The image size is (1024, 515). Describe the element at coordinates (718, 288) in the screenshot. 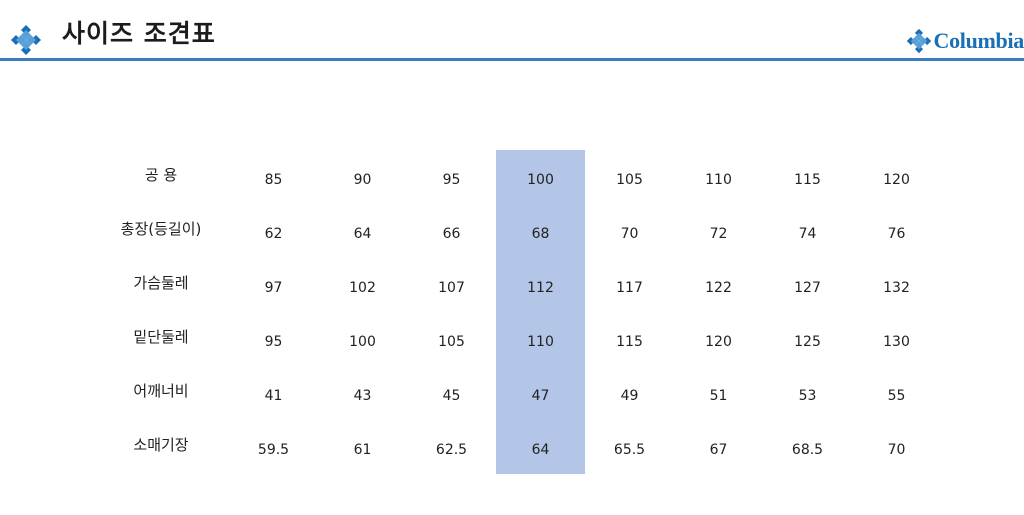

I see `size-cell: 122` at that location.